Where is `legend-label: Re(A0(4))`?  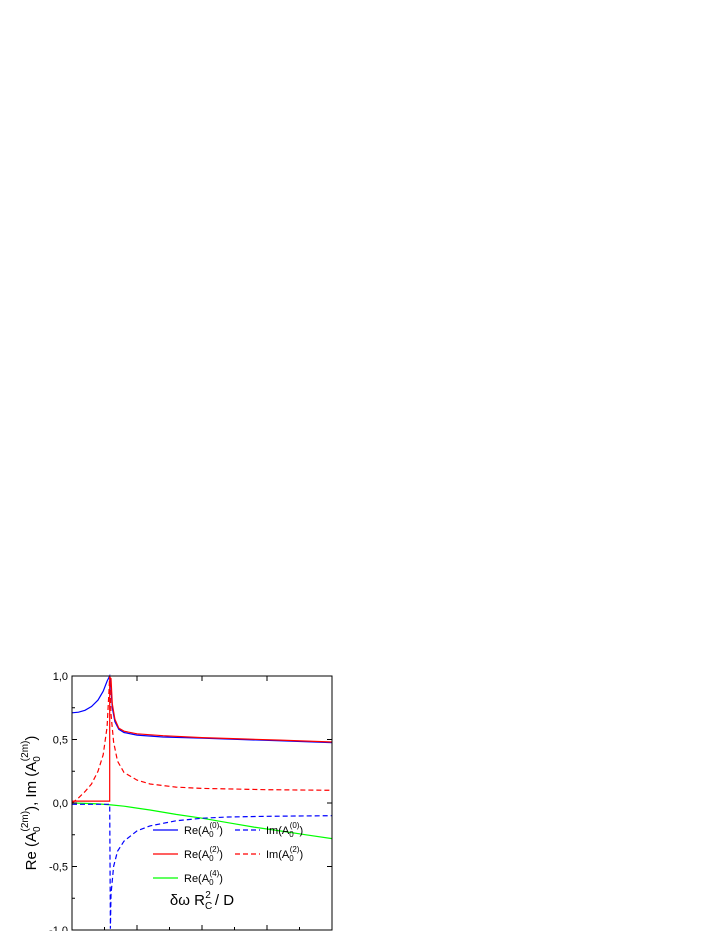 legend-label: Re(A0(4)) is located at coordinates (203, 878).